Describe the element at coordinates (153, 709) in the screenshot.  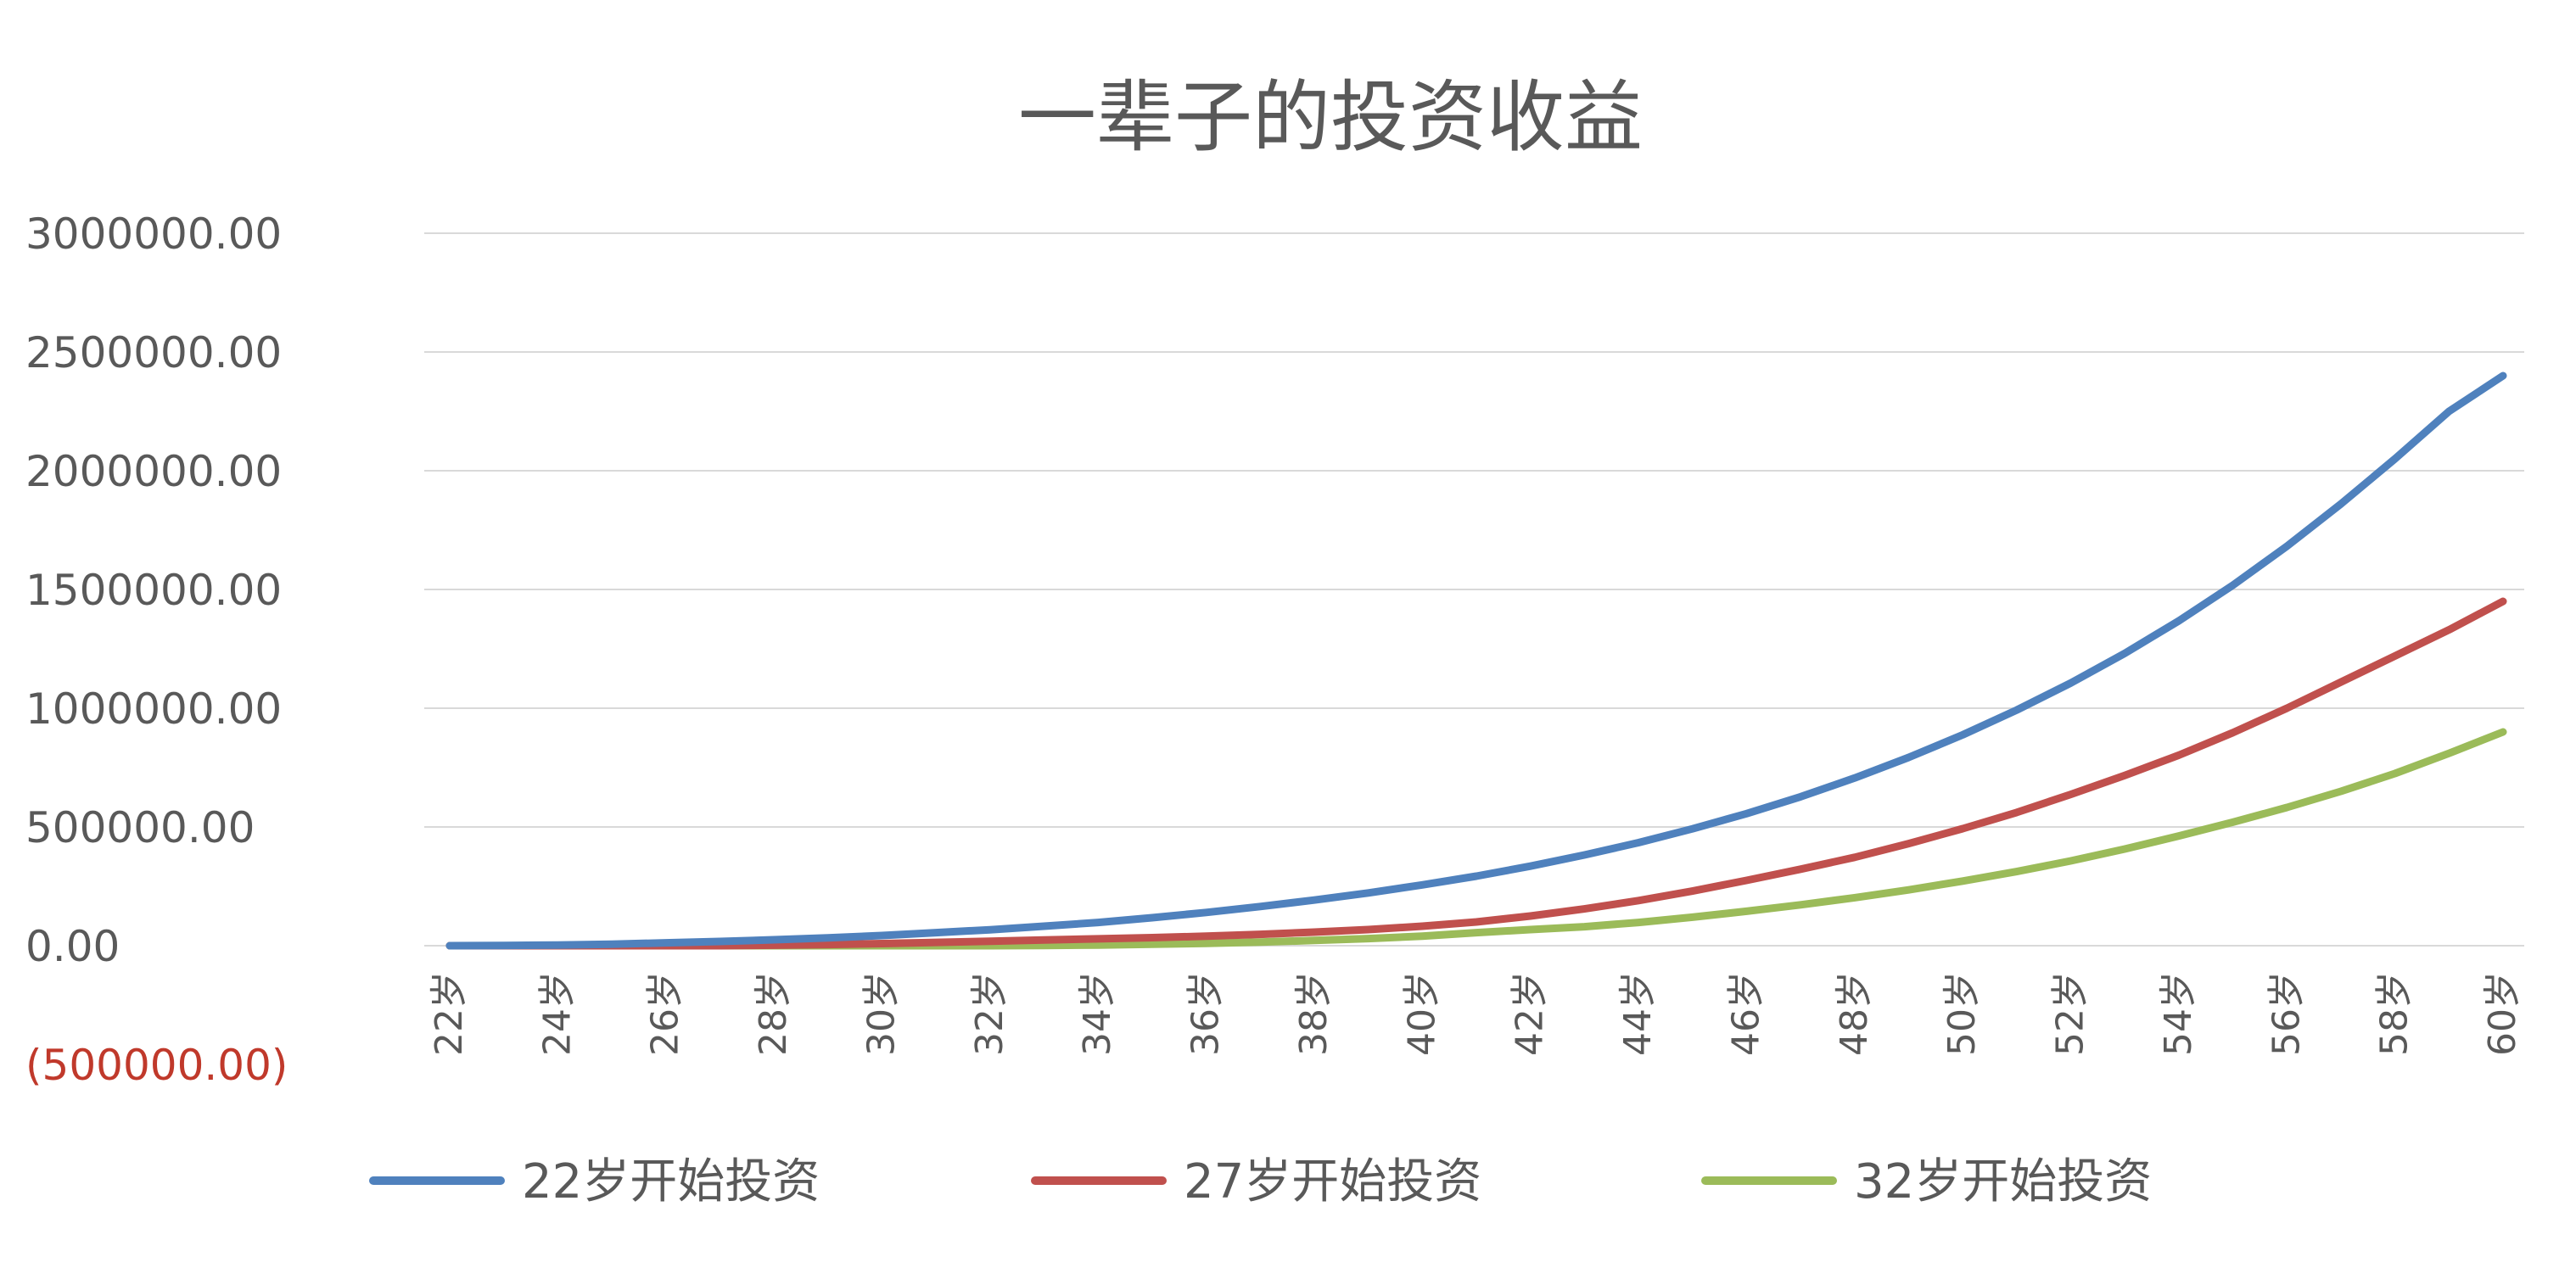
I see `y-tick-label: 1000000.00` at that location.